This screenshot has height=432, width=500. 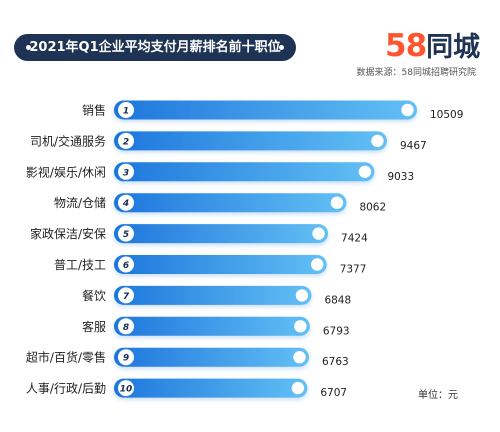 I want to click on category-label: 影视/娱乐/休闲, so click(x=66, y=171).